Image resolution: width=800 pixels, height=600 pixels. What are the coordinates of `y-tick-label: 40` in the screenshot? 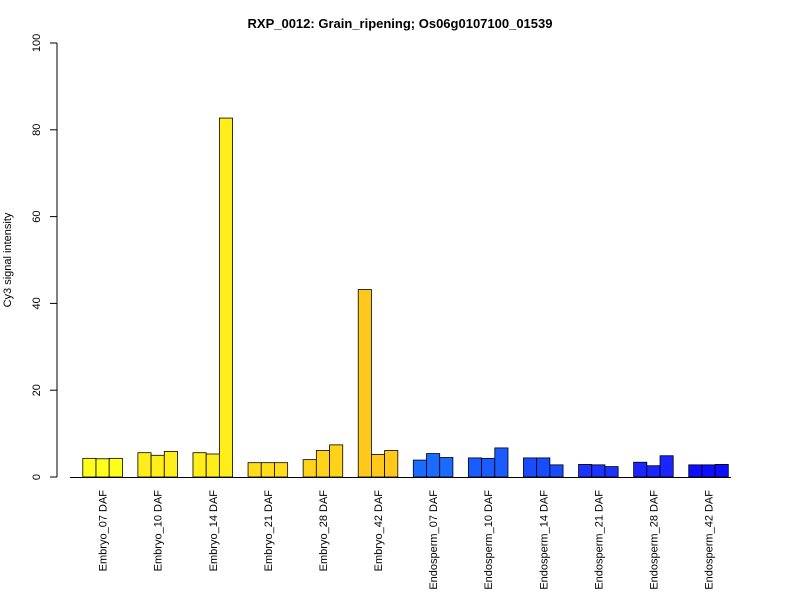 It's located at (37, 303).